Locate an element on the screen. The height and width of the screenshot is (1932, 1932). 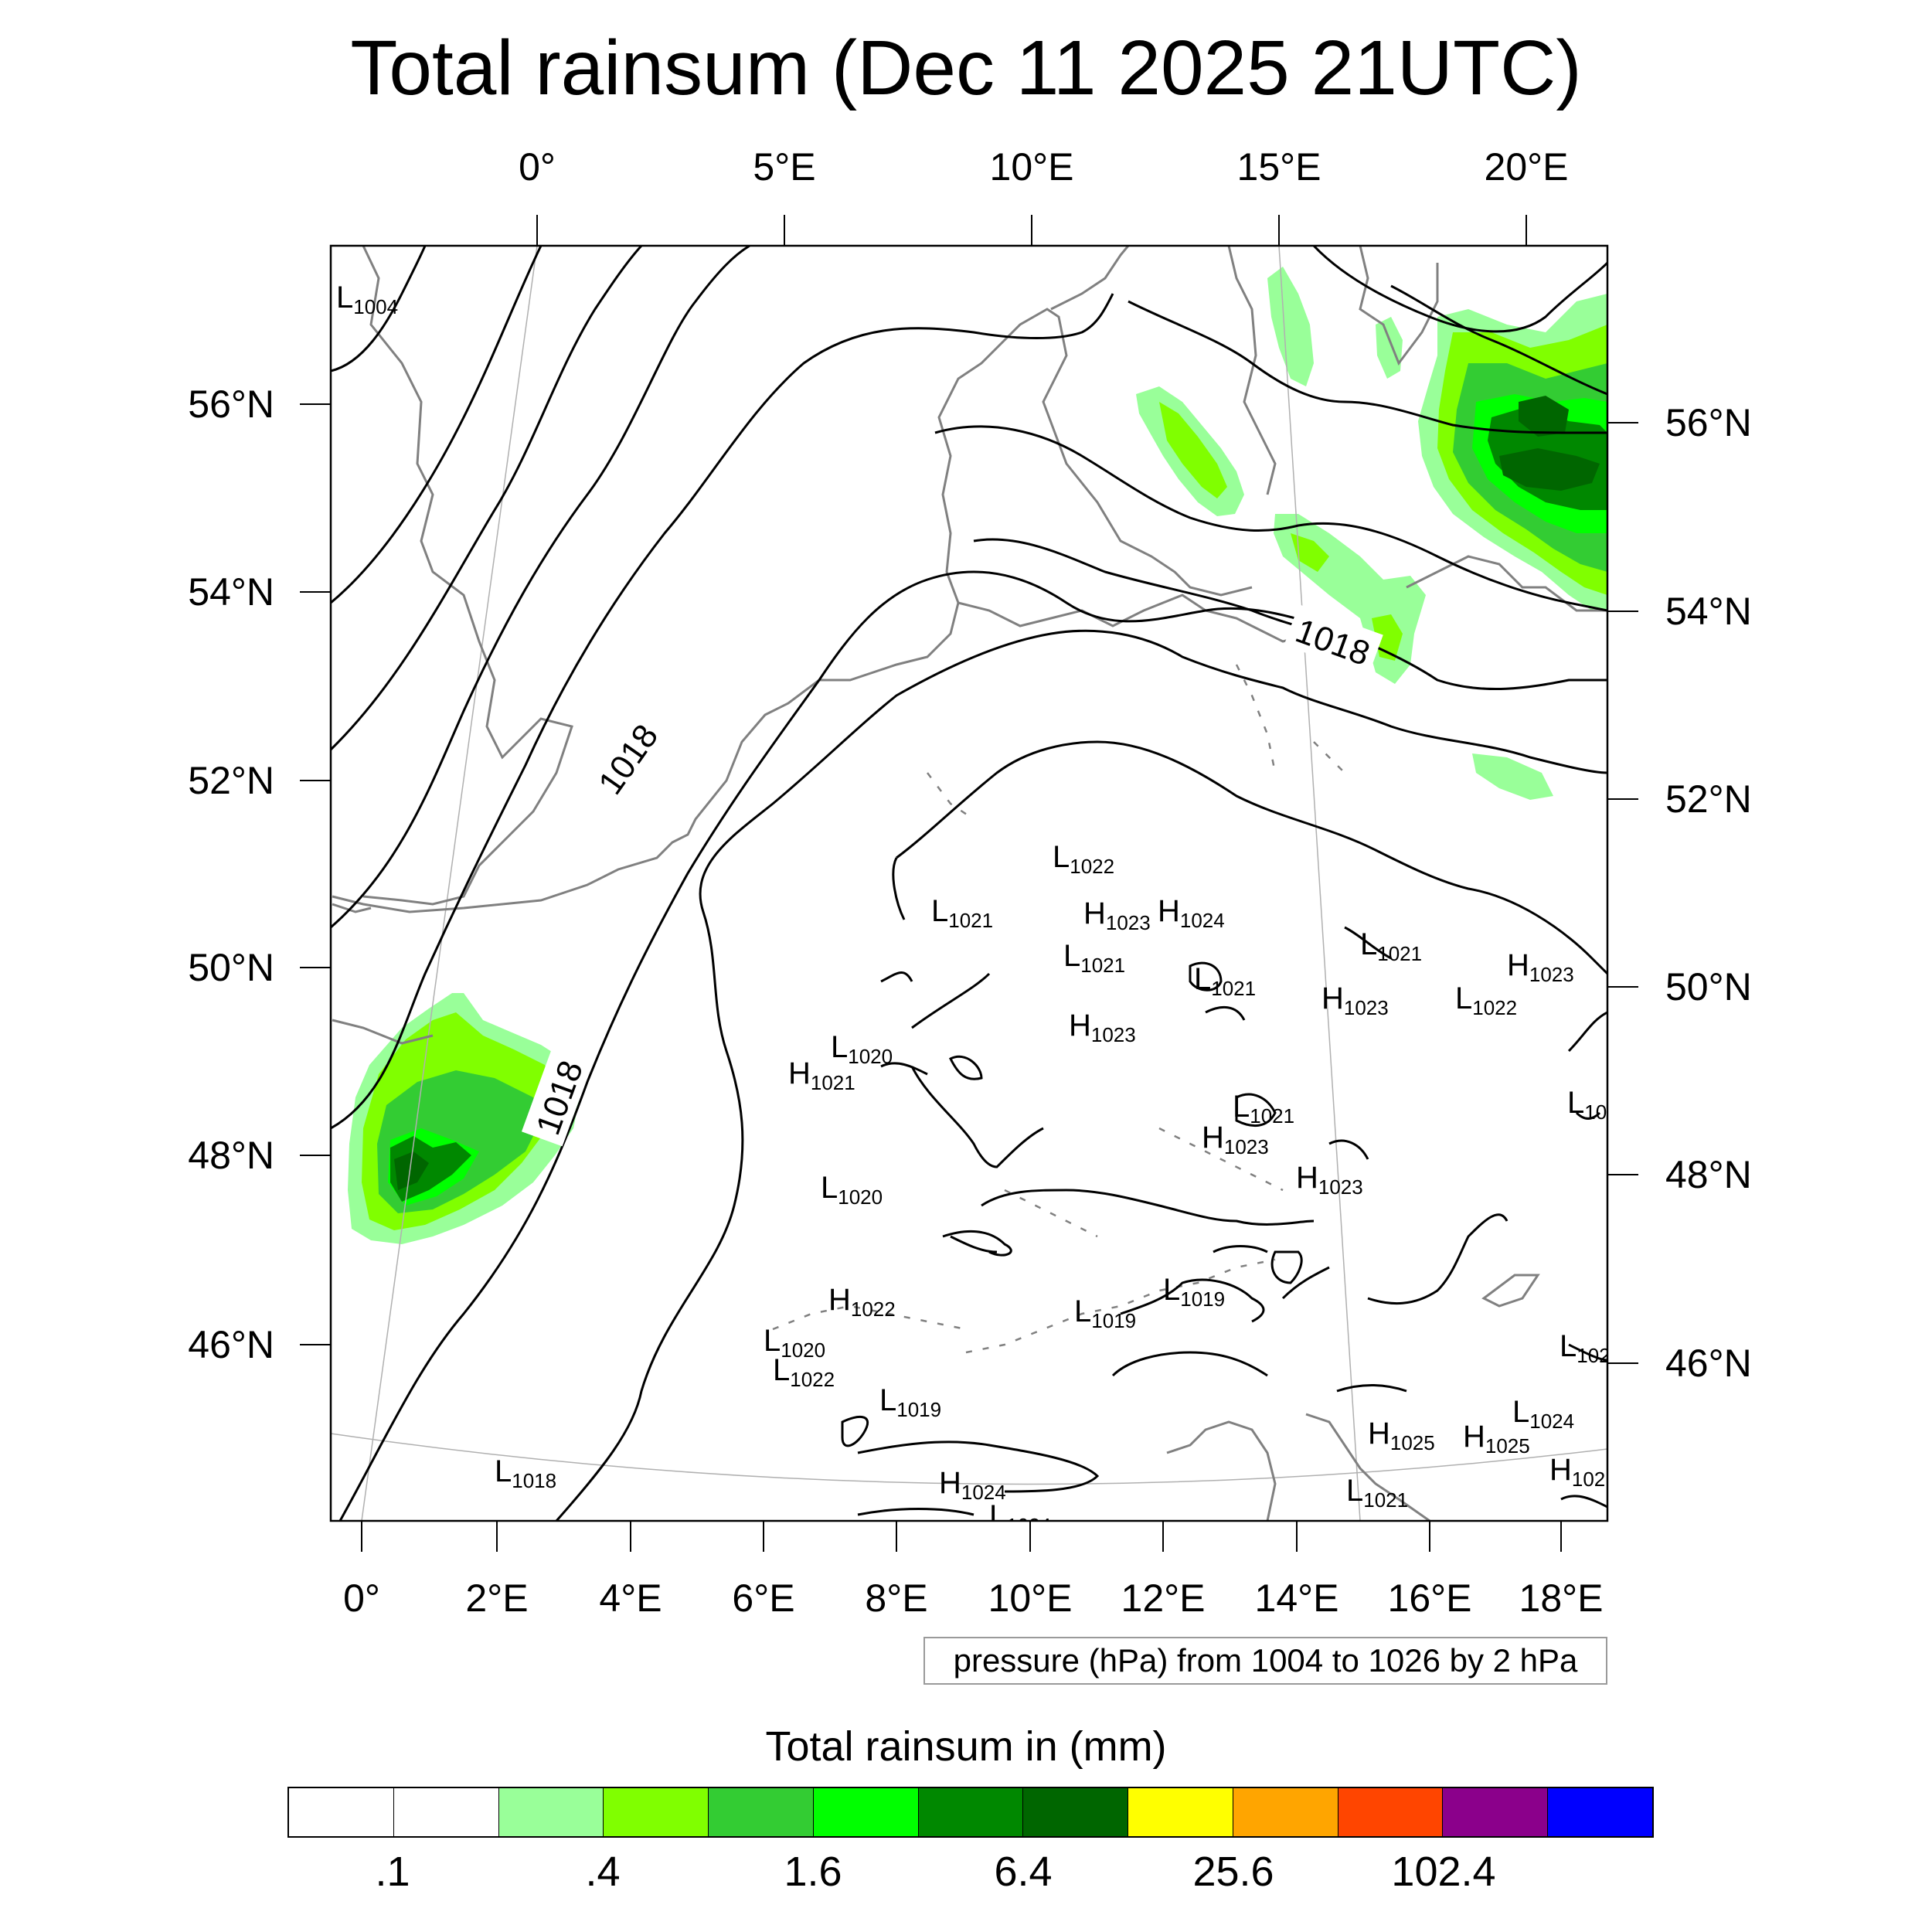
rain-area-northeast is located at coordinates (1512, 453).